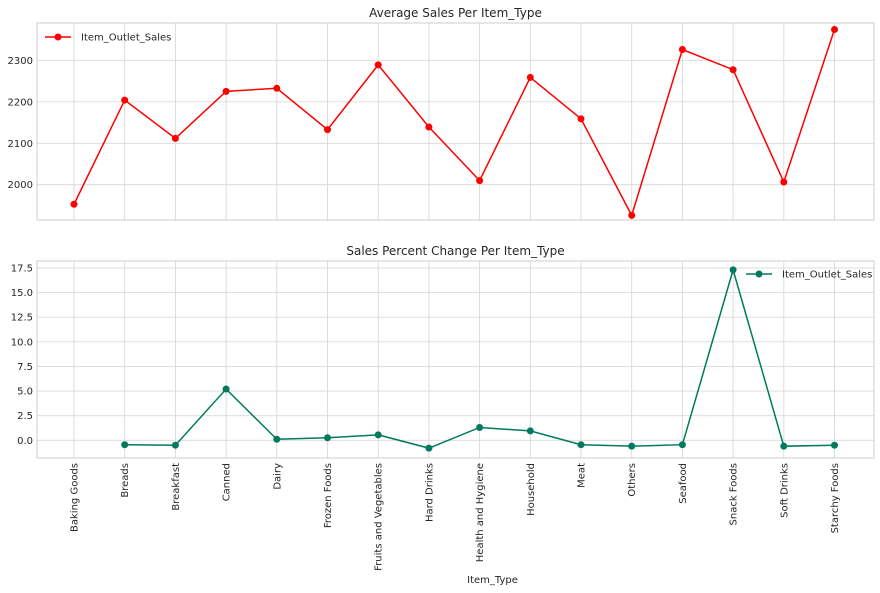 This screenshot has width=880, height=593. Describe the element at coordinates (784, 490) in the screenshot. I see `x-tick-label: Soft Drinks` at that location.